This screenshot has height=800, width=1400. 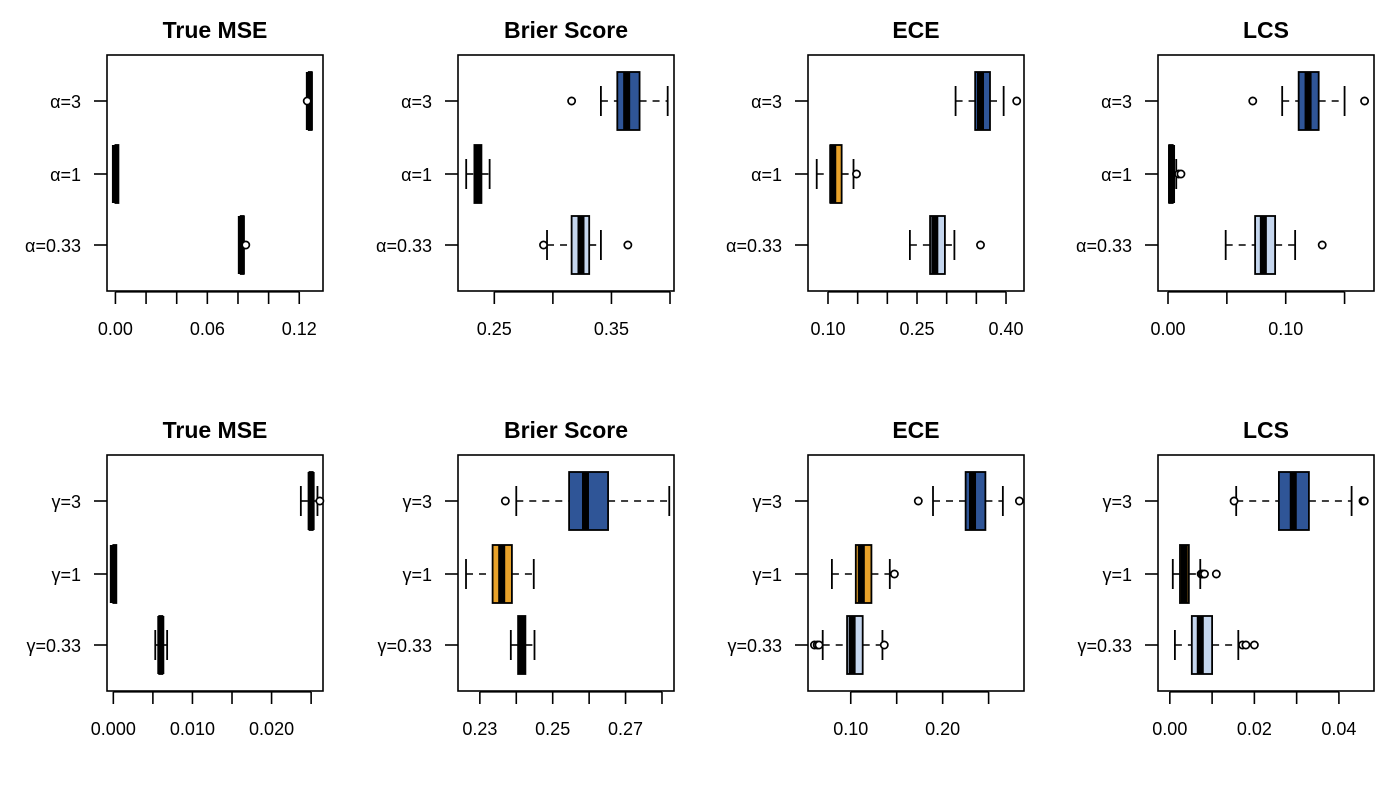 I want to click on x-tick-label: 0.40, so click(x=1005, y=329).